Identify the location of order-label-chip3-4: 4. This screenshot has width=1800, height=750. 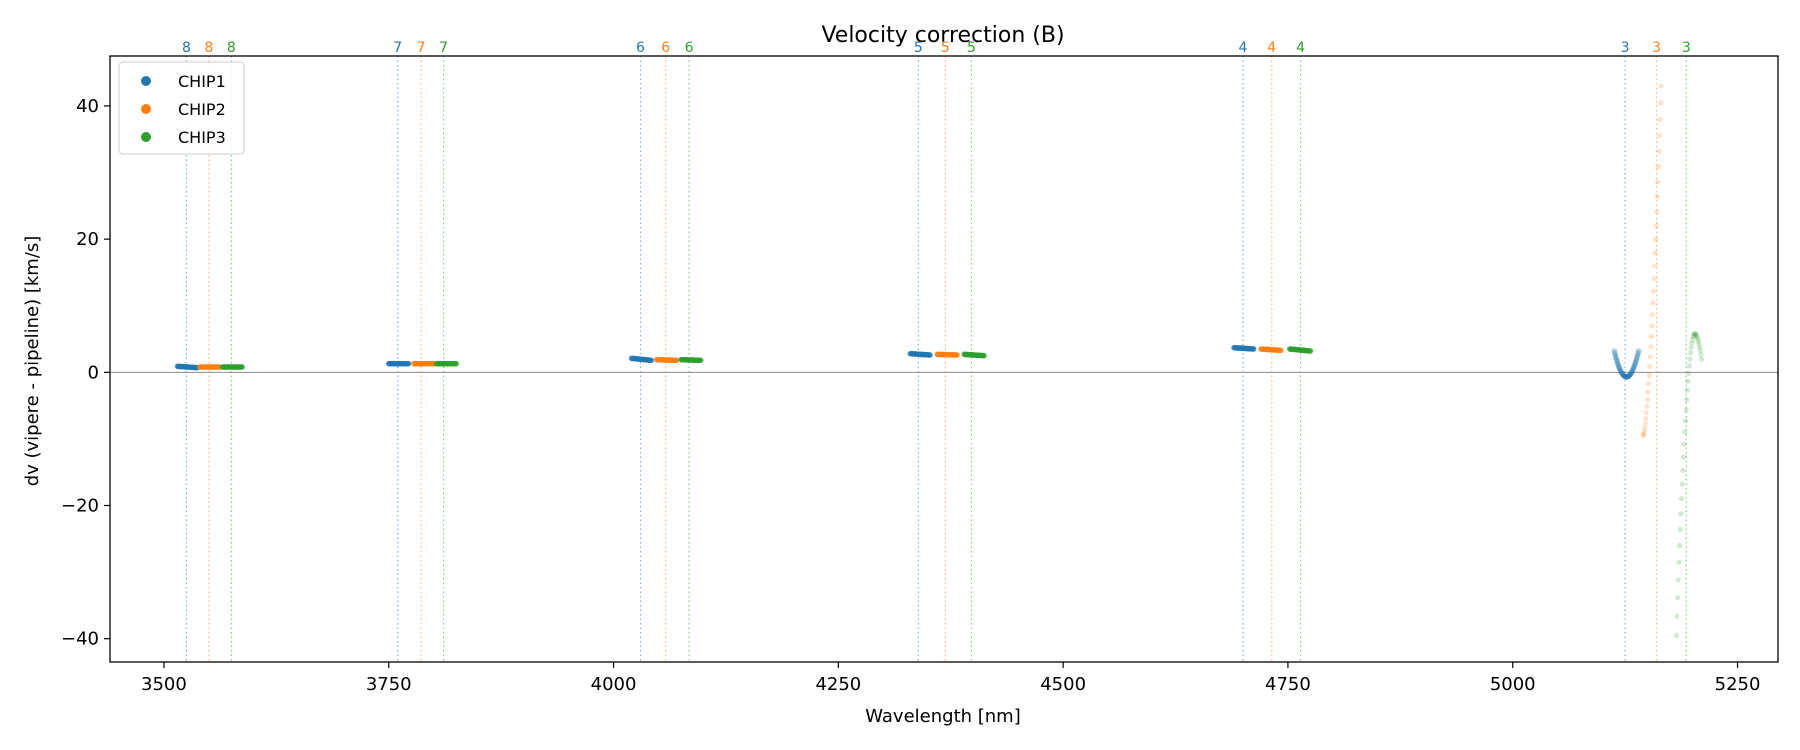
(1300, 48).